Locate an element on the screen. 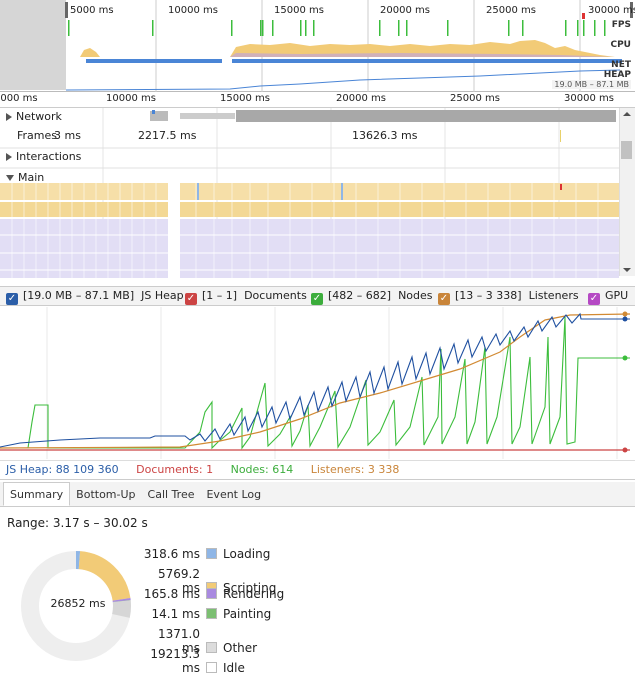  counter-js-heap: ✓ [19.0 MB – 87.1 MB] JS Heap is located at coordinates (95, 297).